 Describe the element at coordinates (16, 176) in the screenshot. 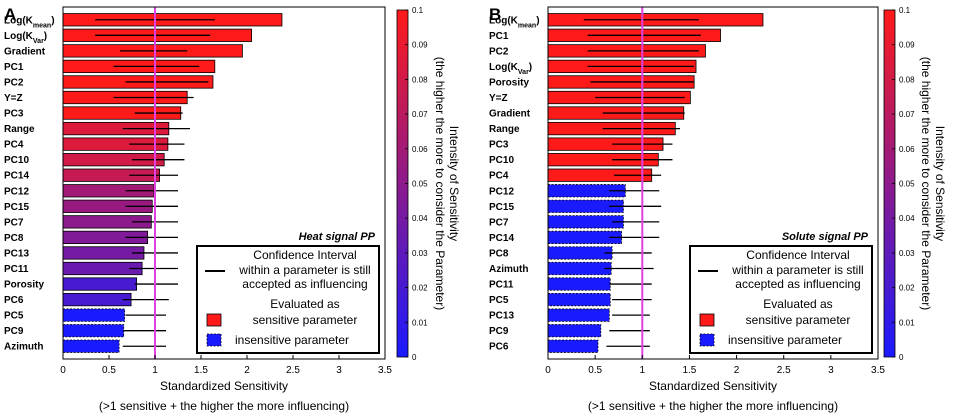

I see `category-label: PC14` at that location.